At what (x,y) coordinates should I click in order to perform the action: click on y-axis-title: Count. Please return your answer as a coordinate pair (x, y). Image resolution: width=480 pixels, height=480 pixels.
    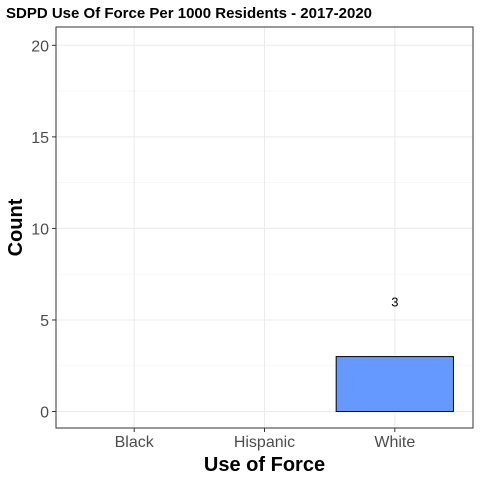
    Looking at the image, I should click on (16, 227).